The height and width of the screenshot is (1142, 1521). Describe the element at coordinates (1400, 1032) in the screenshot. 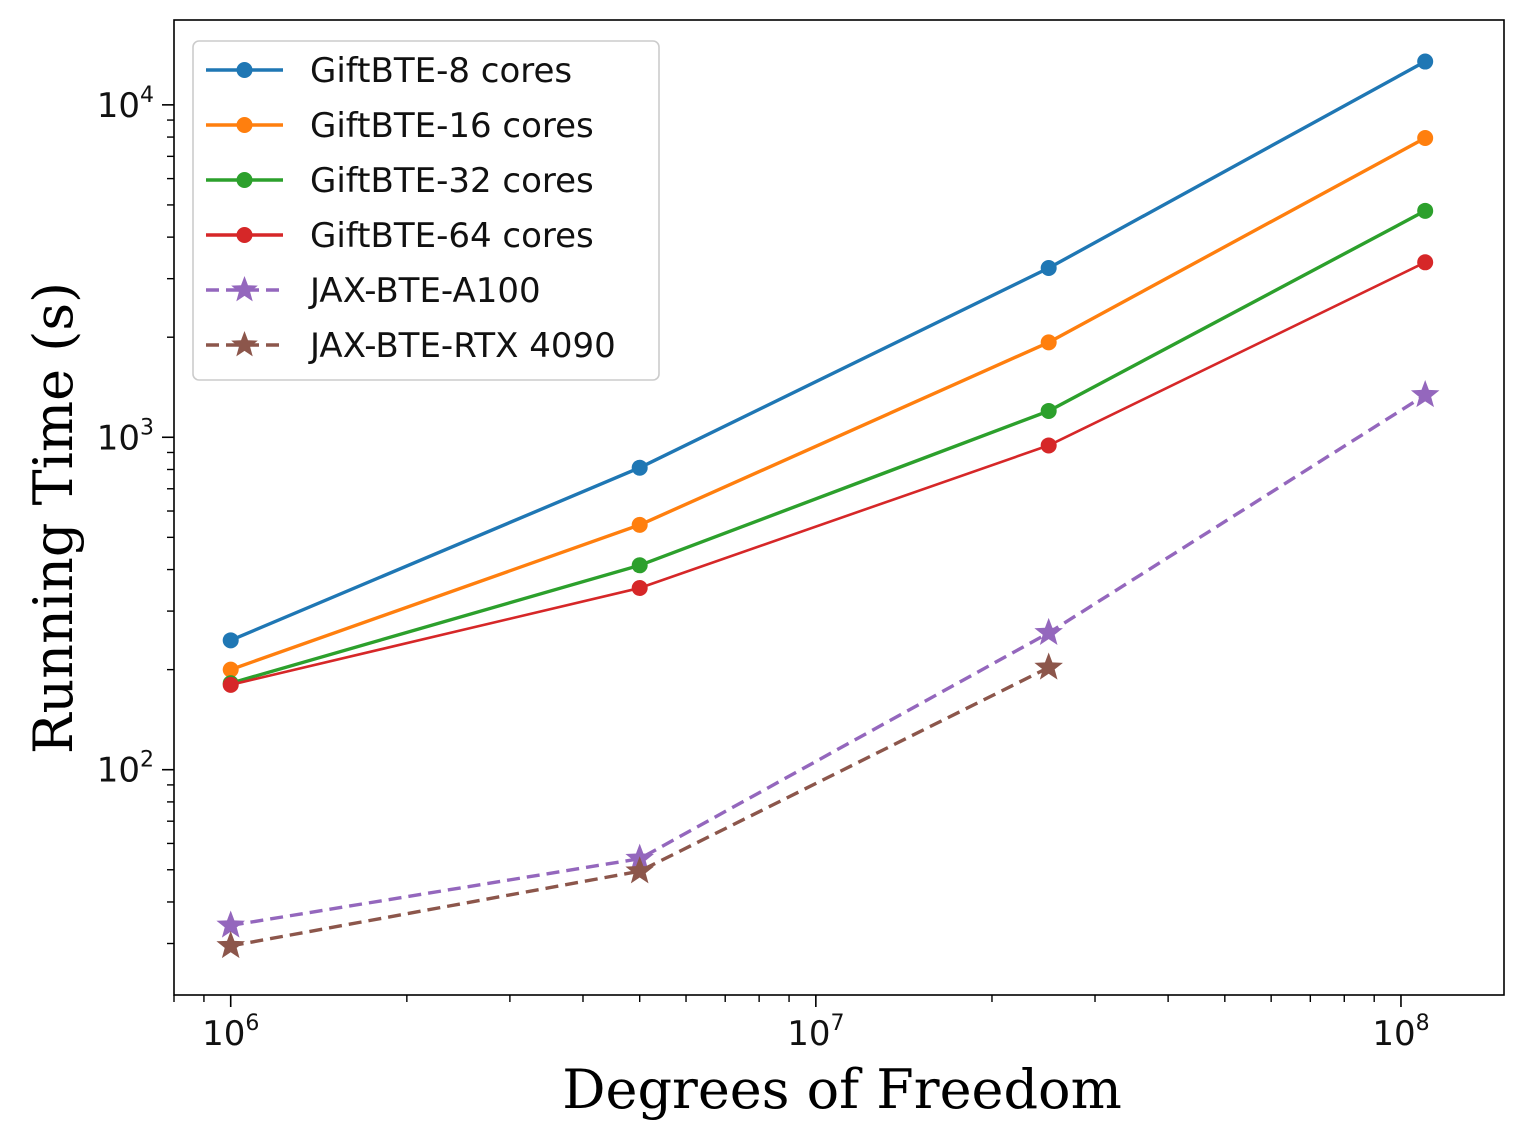

I see `x-tick-label: 108` at that location.